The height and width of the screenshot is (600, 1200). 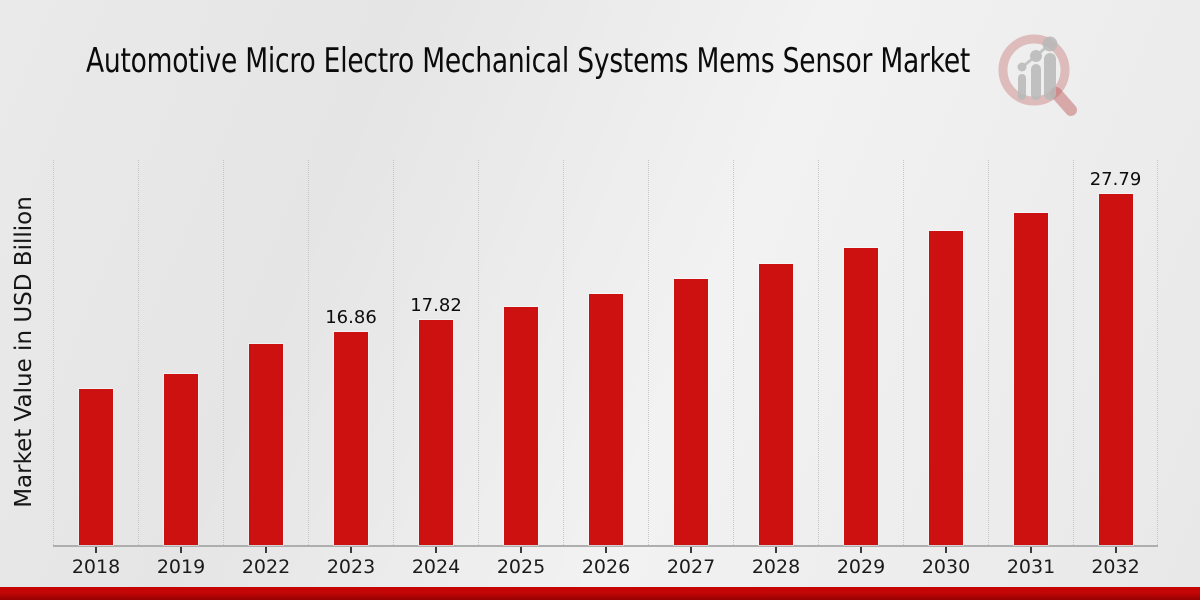 I want to click on brand-magnifier-logo, so click(x=1037, y=75).